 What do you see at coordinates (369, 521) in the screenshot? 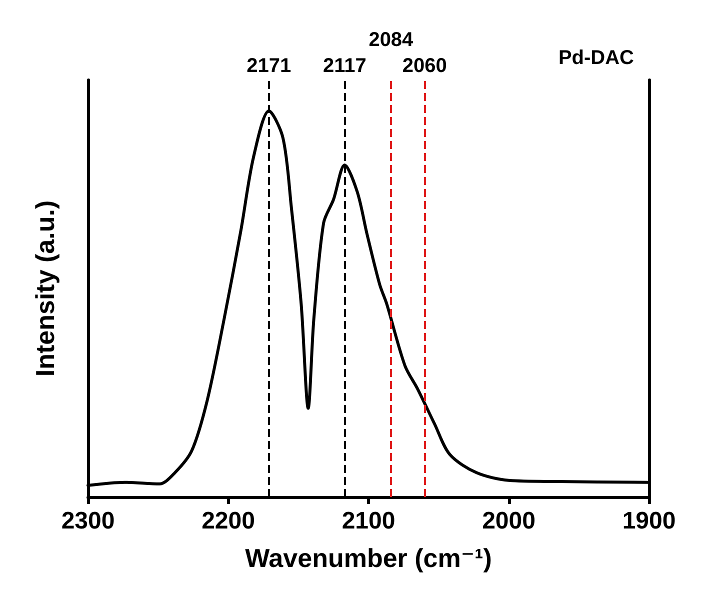
I see `x-tick-label: 2100` at bounding box center [369, 521].